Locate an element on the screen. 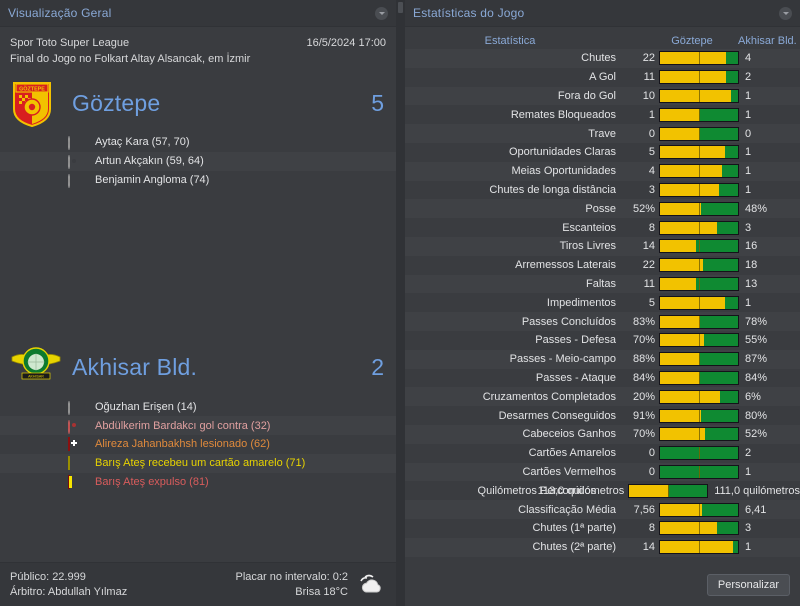  stat-home-value: 91% is located at coordinates (643, 415).